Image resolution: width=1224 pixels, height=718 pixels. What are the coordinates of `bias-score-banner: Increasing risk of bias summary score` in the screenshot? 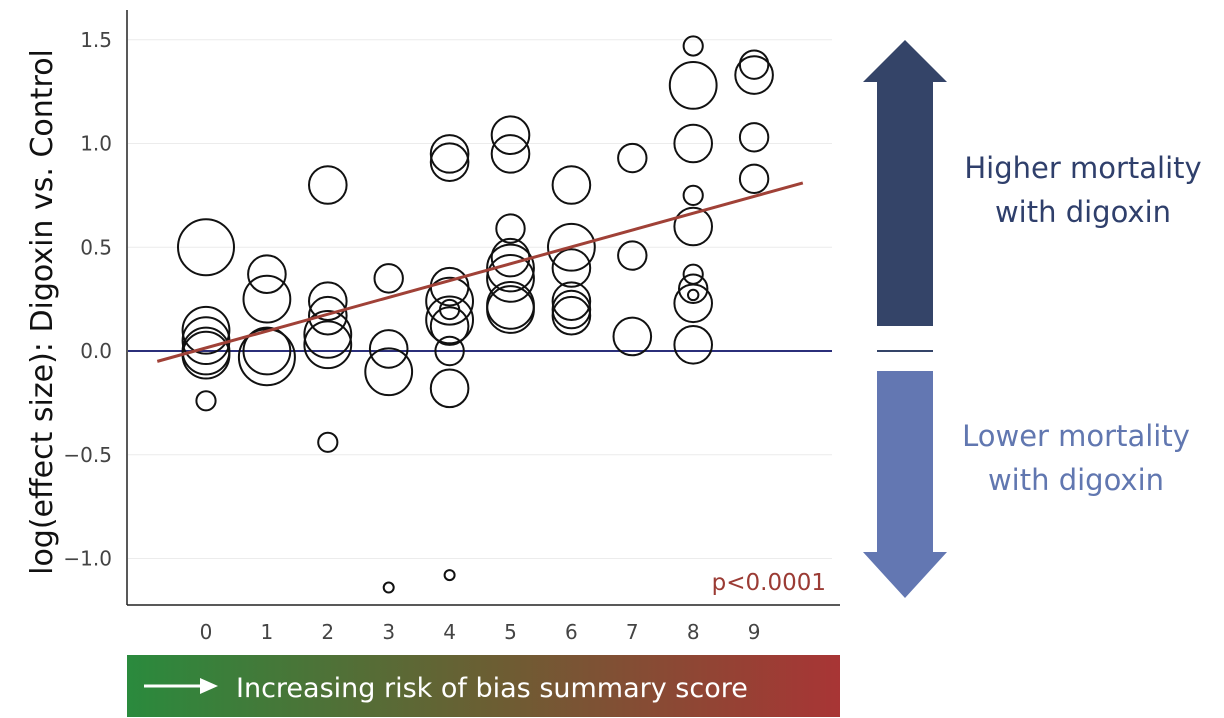 It's located at (483, 686).